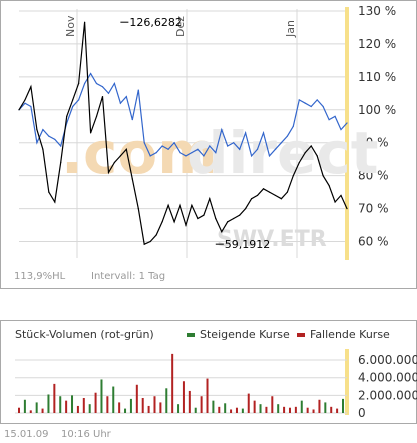 This screenshot has height=443, width=417. What do you see at coordinates (350, 334) in the screenshot?
I see `legend-falling-label: Fallende Kurse` at bounding box center [350, 334].